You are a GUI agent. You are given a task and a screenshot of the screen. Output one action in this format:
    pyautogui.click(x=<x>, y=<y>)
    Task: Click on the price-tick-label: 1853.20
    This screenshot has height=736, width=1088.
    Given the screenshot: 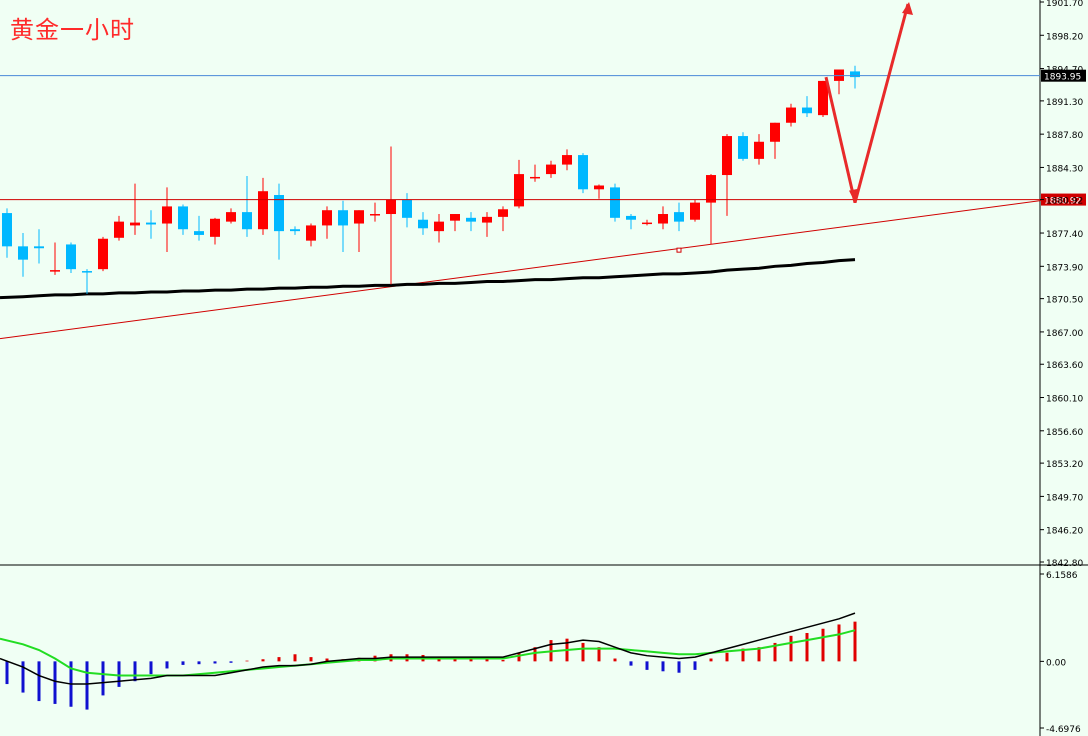 What is the action you would take?
    pyautogui.click(x=1064, y=465)
    